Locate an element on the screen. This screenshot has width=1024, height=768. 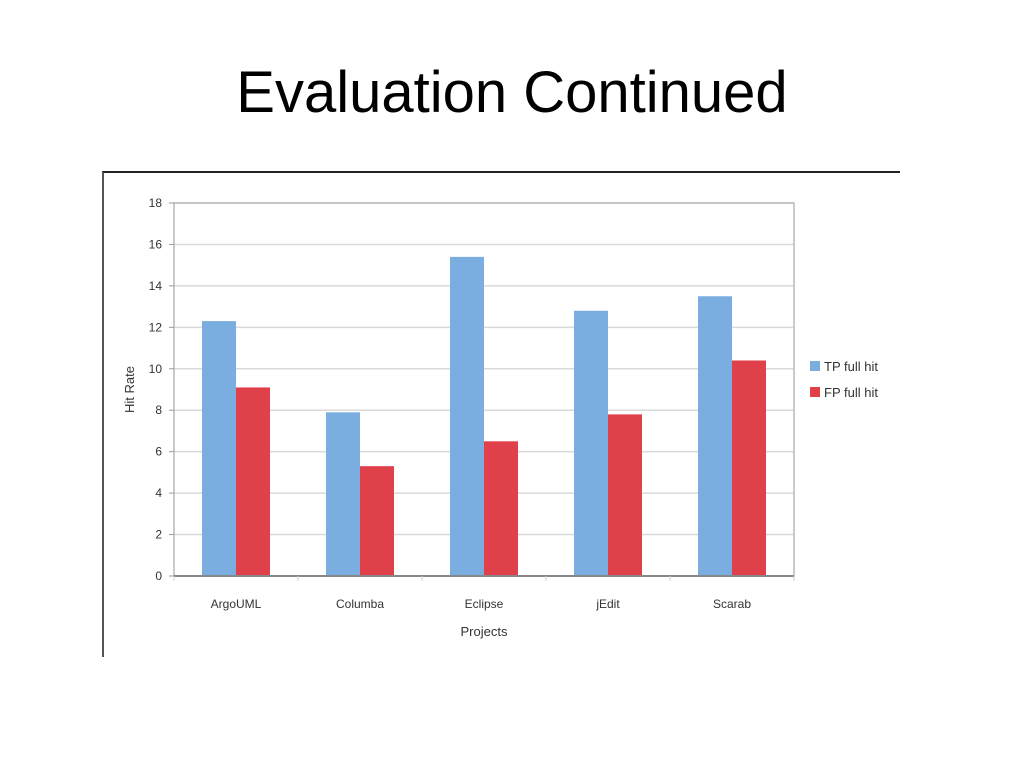
y-axis-title: Hit Rate is located at coordinates (129, 389).